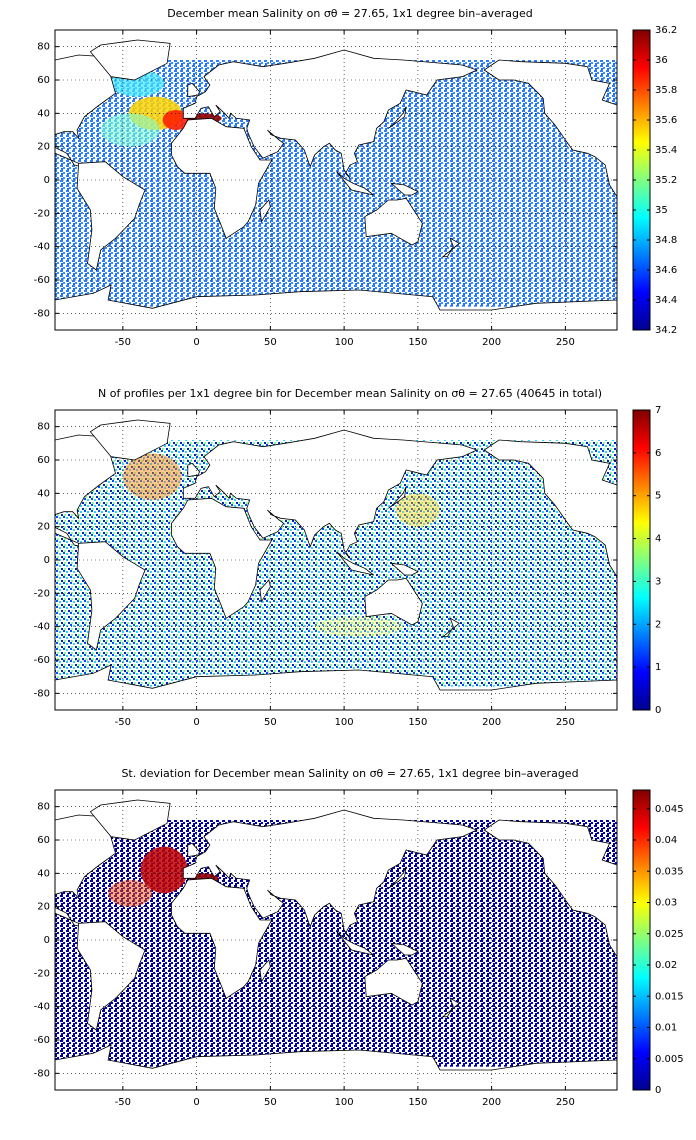 The image size is (696, 1140). I want to click on colorbar-label: 0.005, so click(669, 1059).